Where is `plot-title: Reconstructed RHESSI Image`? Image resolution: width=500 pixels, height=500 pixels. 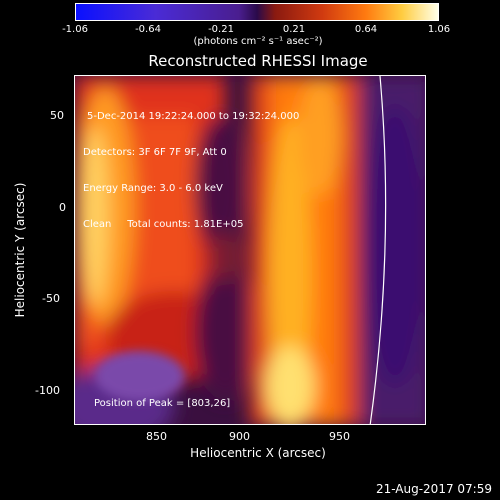
plot-title: Reconstructed RHESSI Image is located at coordinates (258, 61).